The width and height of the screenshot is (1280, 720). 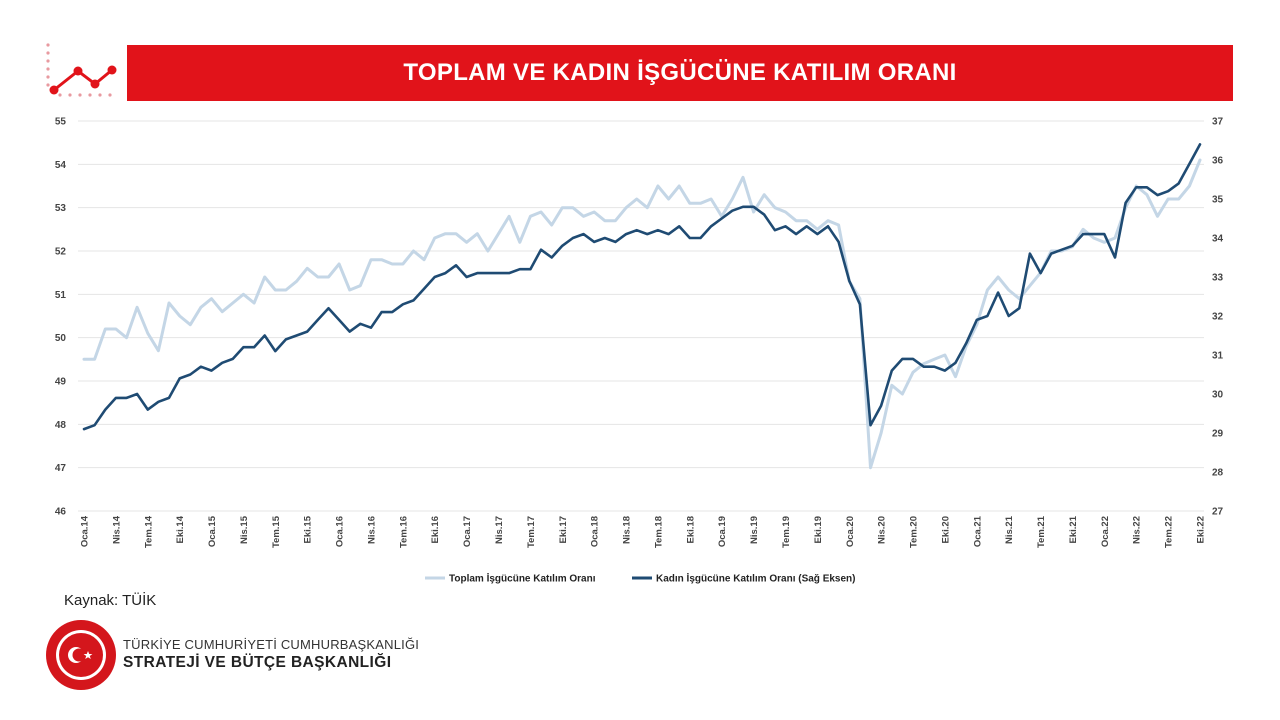 What do you see at coordinates (276, 531) in the screenshot?
I see `x-tick-label: Tem.15` at bounding box center [276, 531].